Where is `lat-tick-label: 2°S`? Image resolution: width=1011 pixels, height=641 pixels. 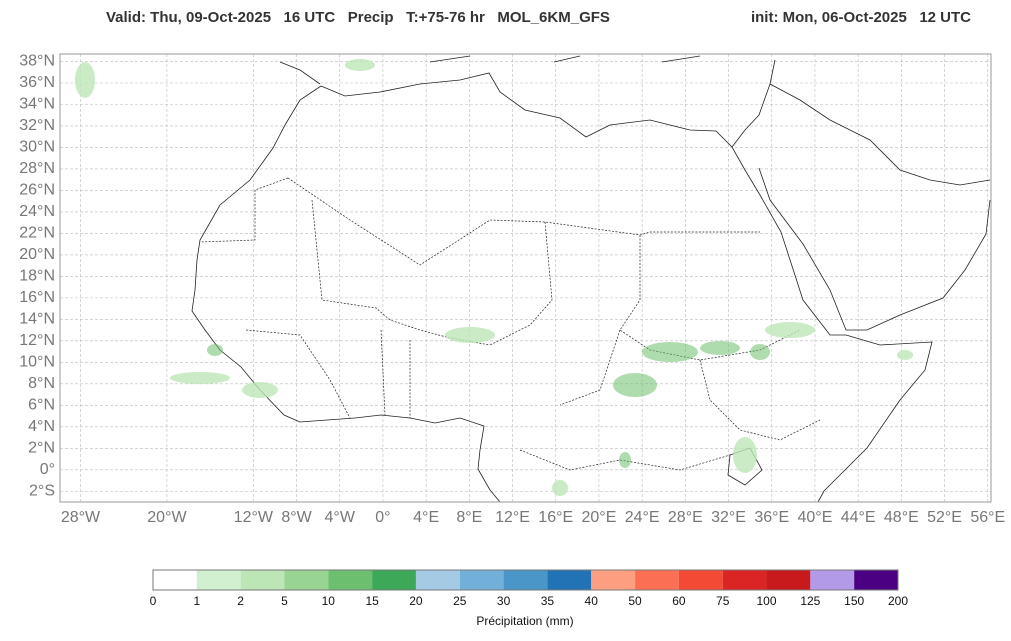
lat-tick-label: 2°S is located at coordinates (42, 490).